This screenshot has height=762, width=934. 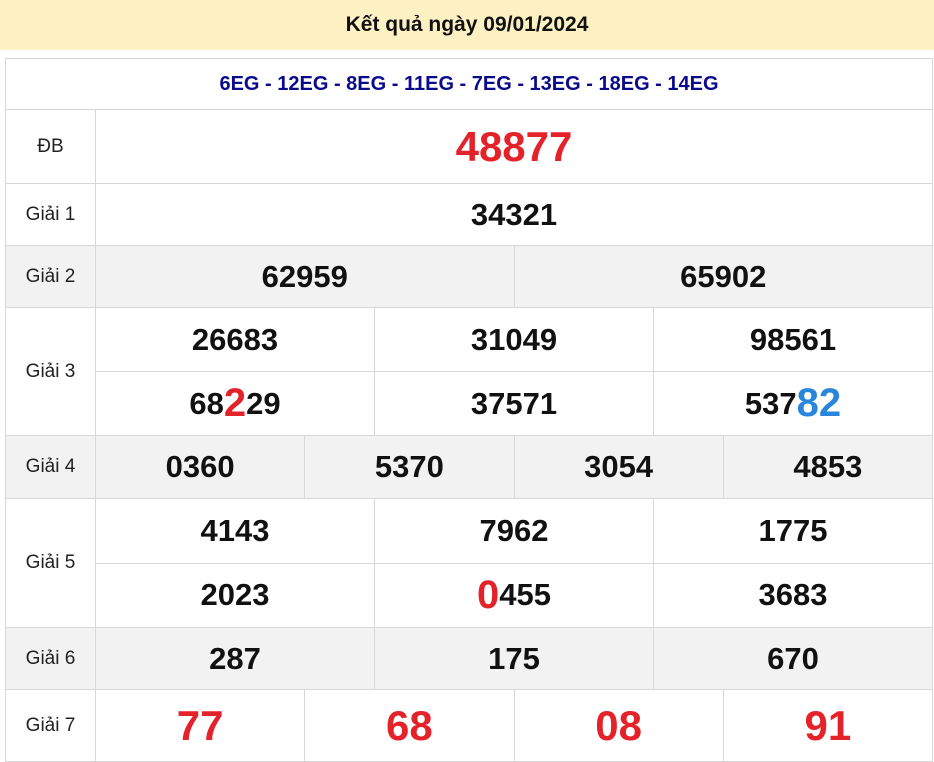 I want to click on digits: 175, so click(x=514, y=658).